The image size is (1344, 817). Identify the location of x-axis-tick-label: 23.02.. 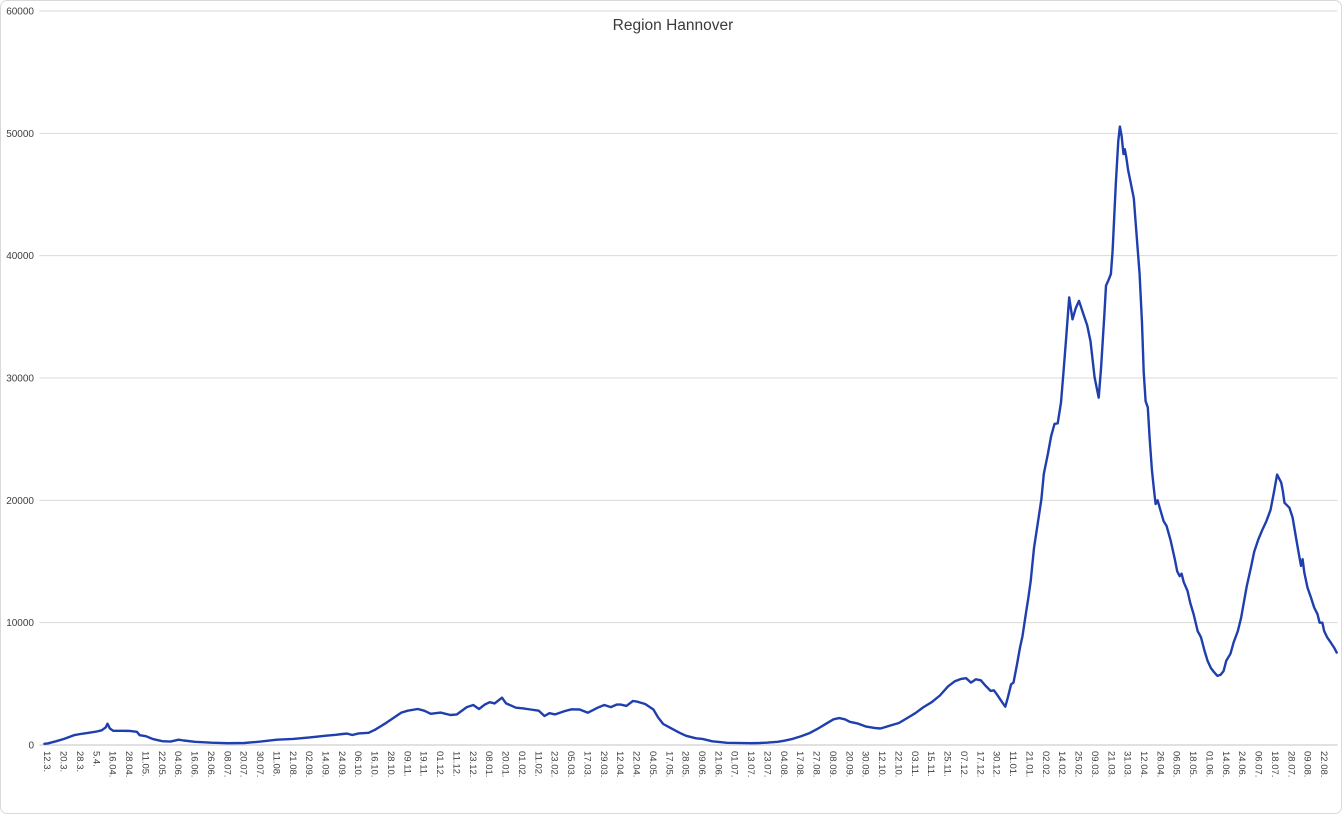
(554, 764).